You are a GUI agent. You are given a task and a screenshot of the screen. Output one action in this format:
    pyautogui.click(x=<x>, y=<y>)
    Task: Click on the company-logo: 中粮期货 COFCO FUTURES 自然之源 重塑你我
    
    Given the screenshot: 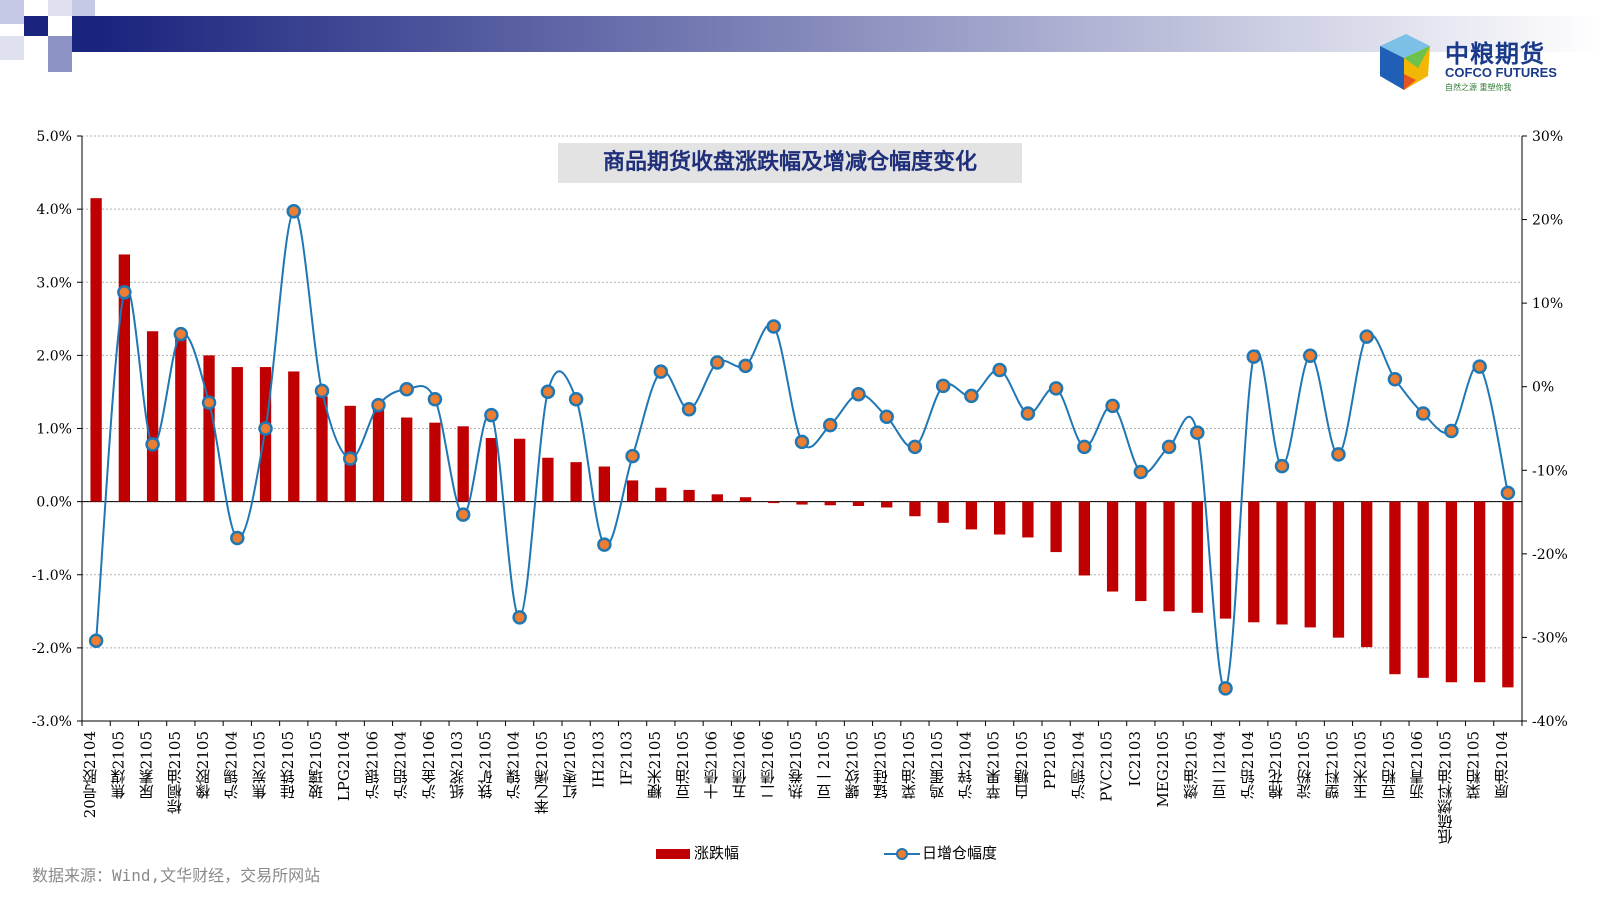 What is the action you would take?
    pyautogui.click(x=1477, y=63)
    